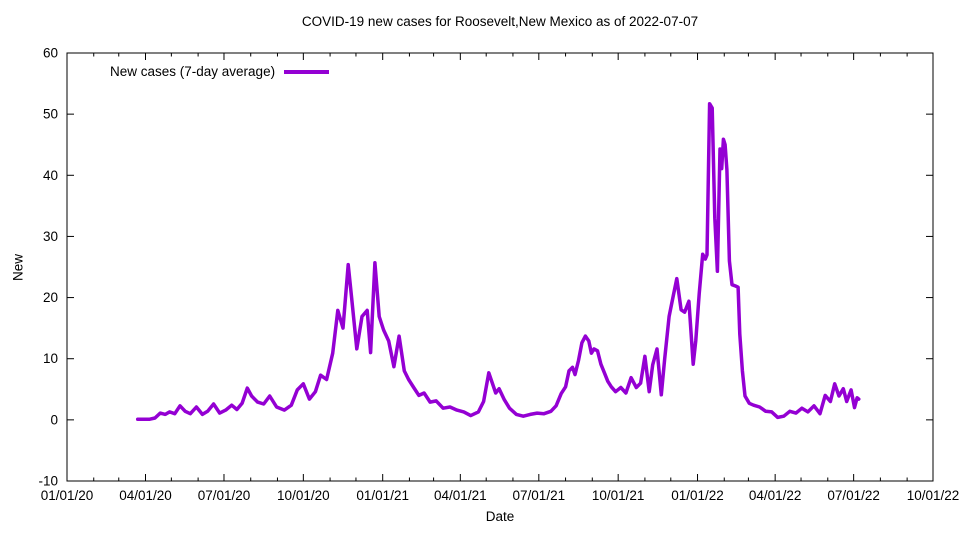 The width and height of the screenshot is (960, 540). What do you see at coordinates (50, 53) in the screenshot?
I see `y-tick-label: 60` at bounding box center [50, 53].